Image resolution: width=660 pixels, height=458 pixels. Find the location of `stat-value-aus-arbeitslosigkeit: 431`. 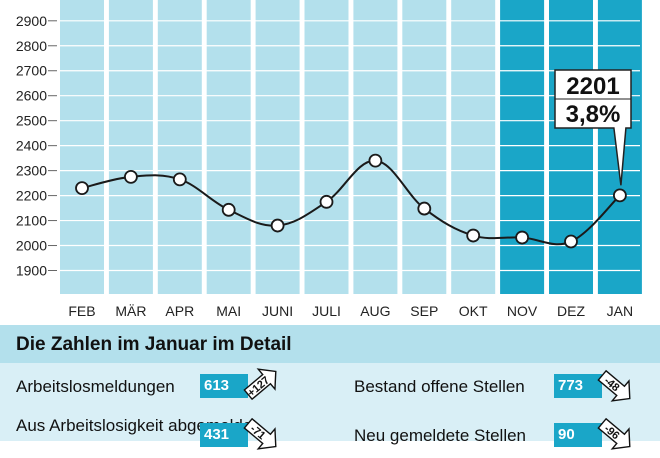

stat-value-aus-arbeitslosigkeit: 431 is located at coordinates (224, 435).